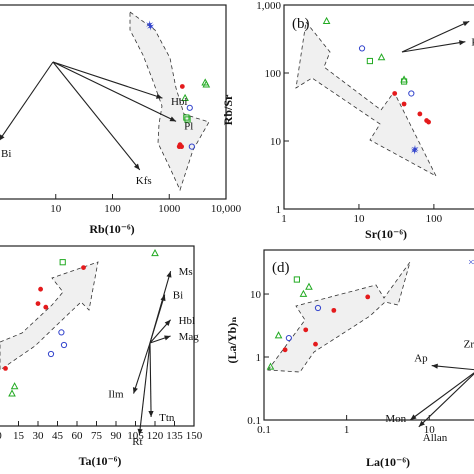 The image size is (474, 474). Describe the element at coordinates (386, 234) in the screenshot. I see `x-axis-label-b: Sr(10⁻⁶)` at that location.